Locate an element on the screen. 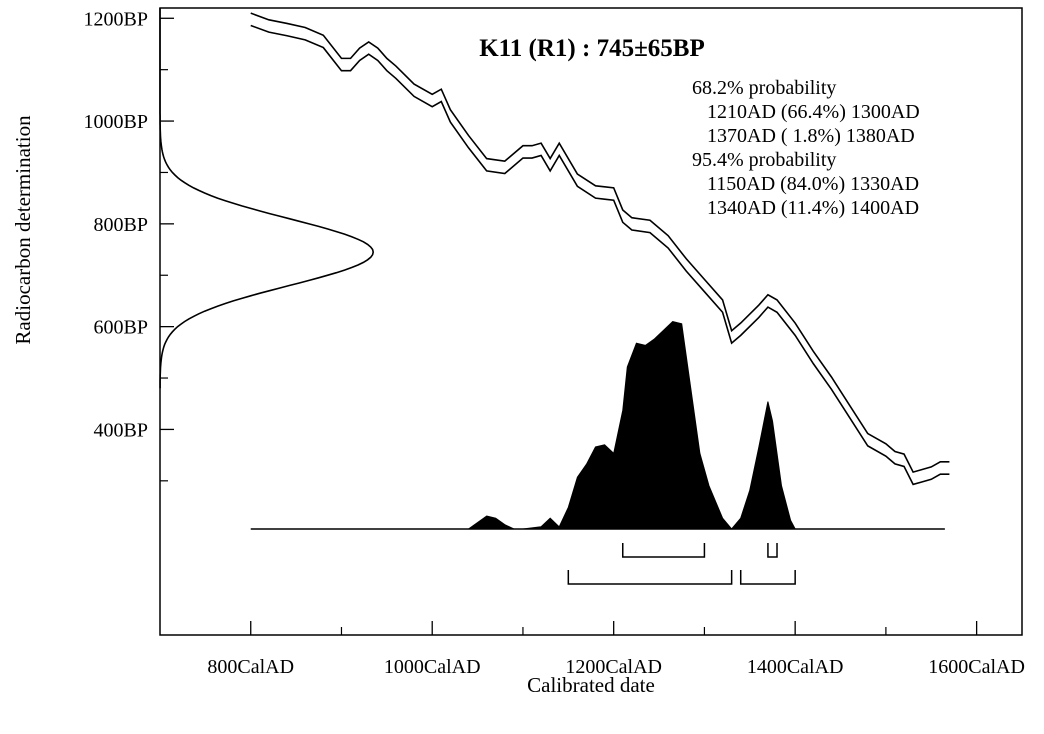  y-tick-label: 600BP is located at coordinates (121, 328).